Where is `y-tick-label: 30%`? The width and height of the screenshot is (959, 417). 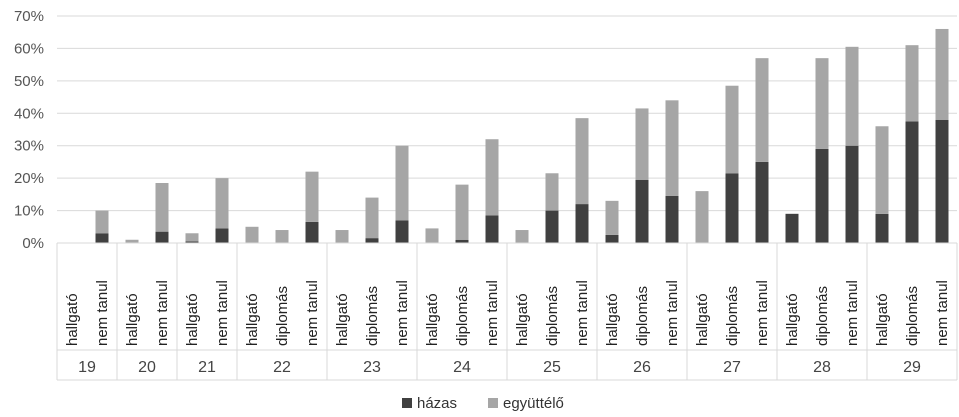
y-tick-label: 30% is located at coordinates (29, 146).